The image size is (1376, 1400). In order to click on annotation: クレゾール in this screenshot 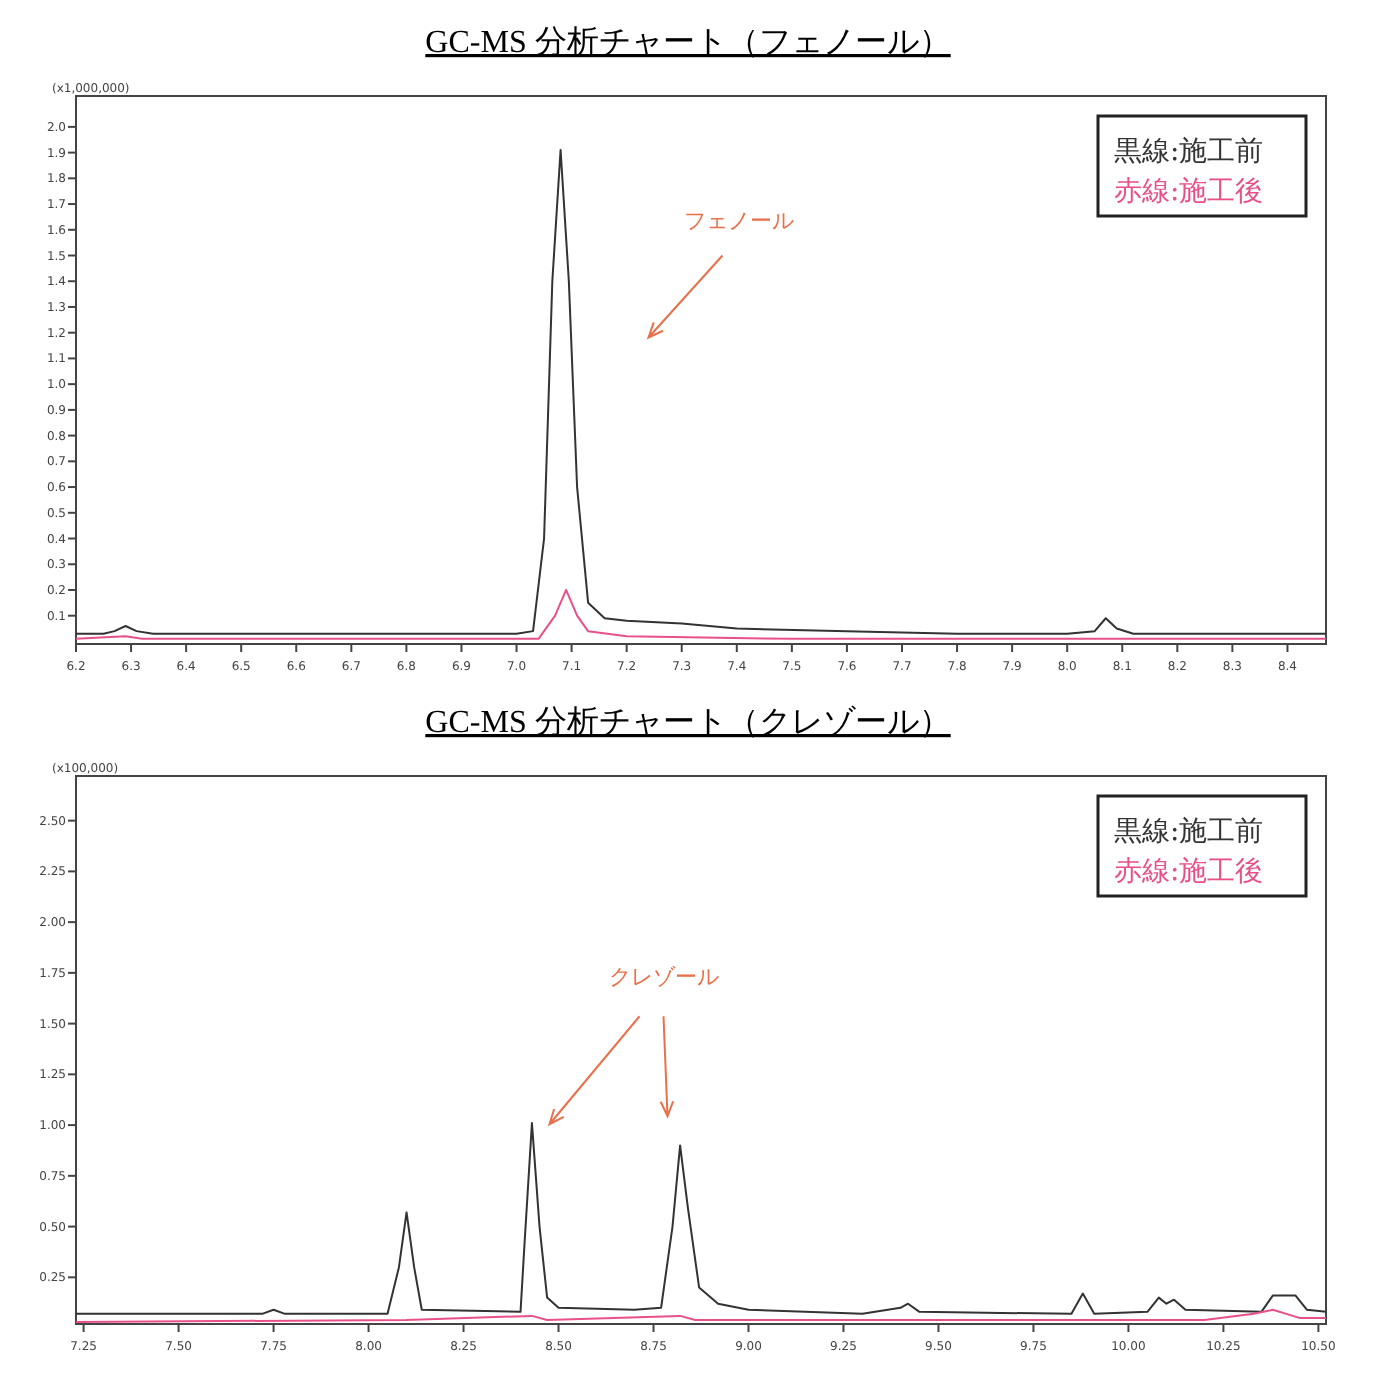, I will do `click(663, 977)`.